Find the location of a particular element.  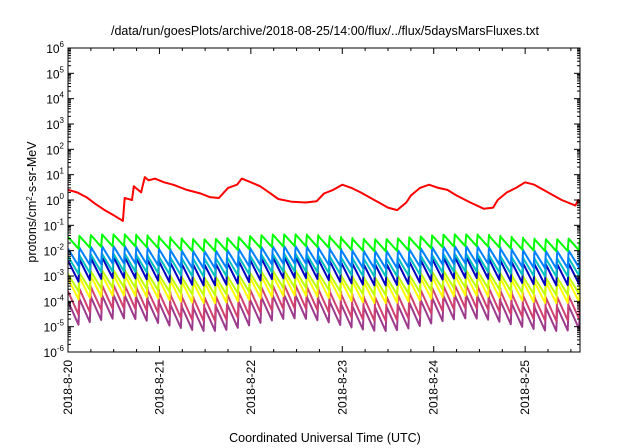

y-tick-label: 10⁴ is located at coordinates (55, 99).